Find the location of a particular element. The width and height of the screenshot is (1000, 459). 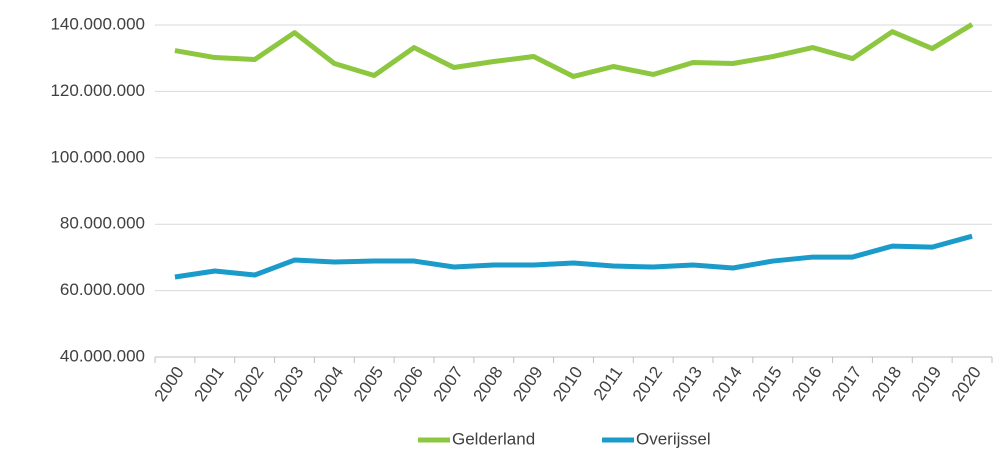

x-tick-label: 2014 is located at coordinates (727, 384).